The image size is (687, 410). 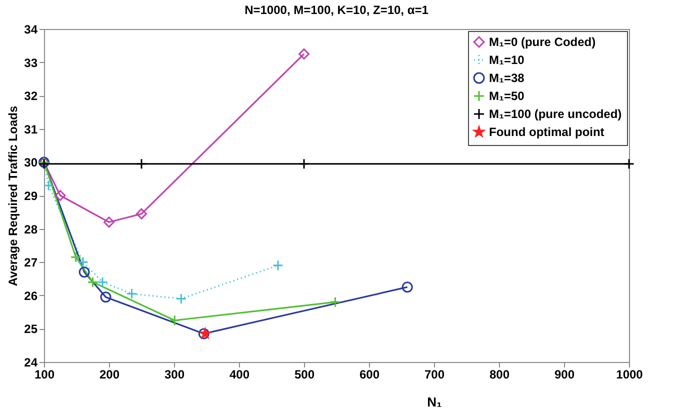 I want to click on x-tick-label: 200, so click(x=109, y=375).